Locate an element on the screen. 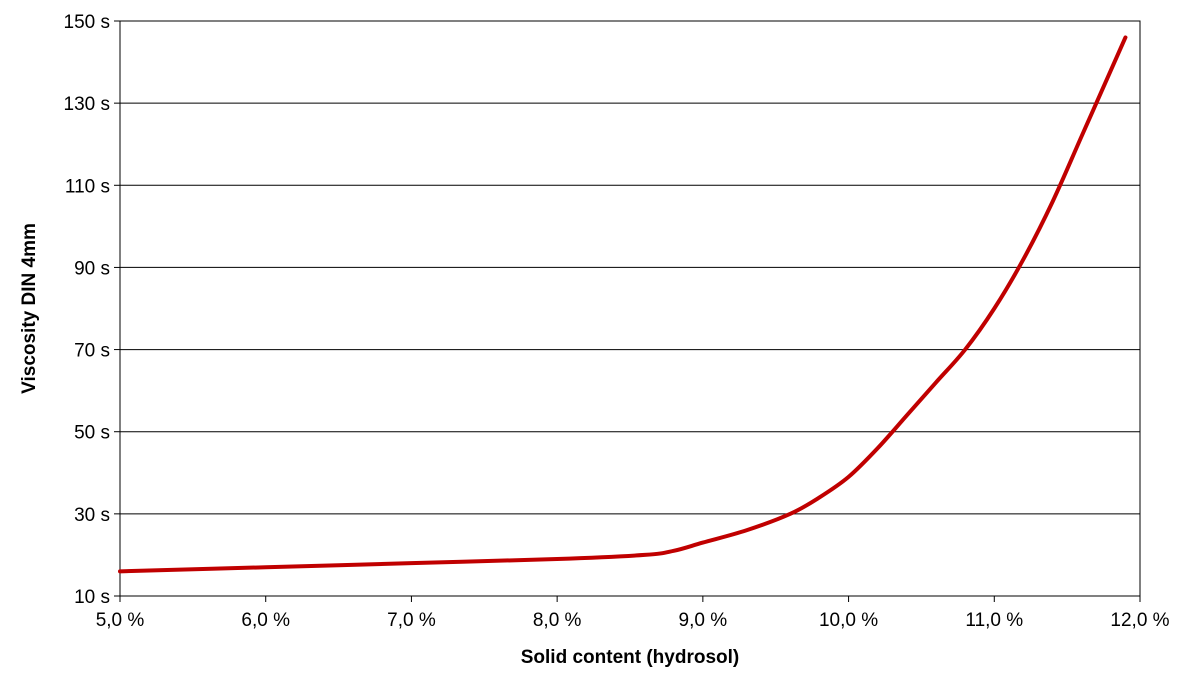 The width and height of the screenshot is (1191, 673). x-axis-title: Solid content (hydrosol) is located at coordinates (630, 657).